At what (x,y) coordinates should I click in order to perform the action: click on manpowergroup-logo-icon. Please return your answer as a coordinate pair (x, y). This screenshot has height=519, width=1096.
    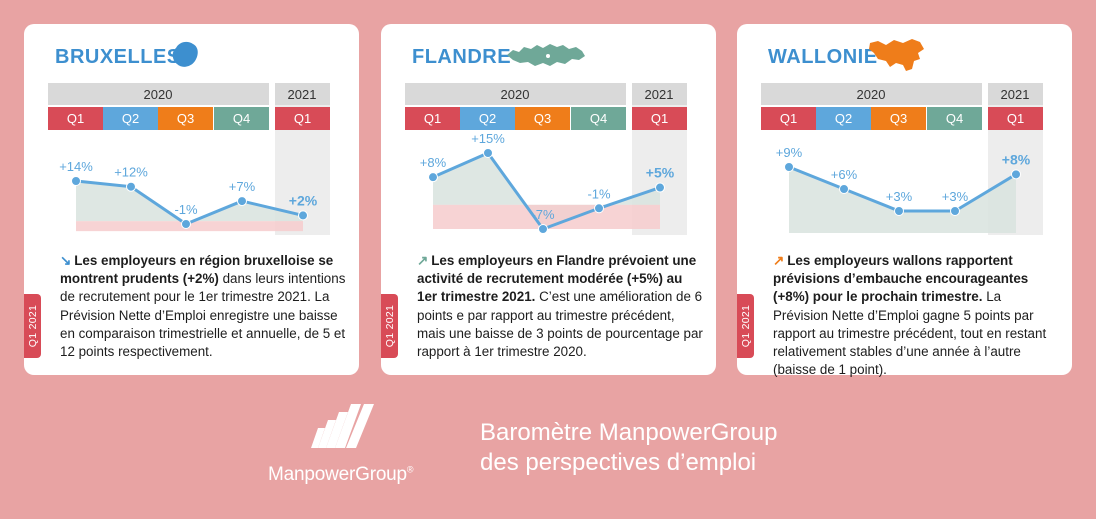
    Looking at the image, I should click on (342, 426).